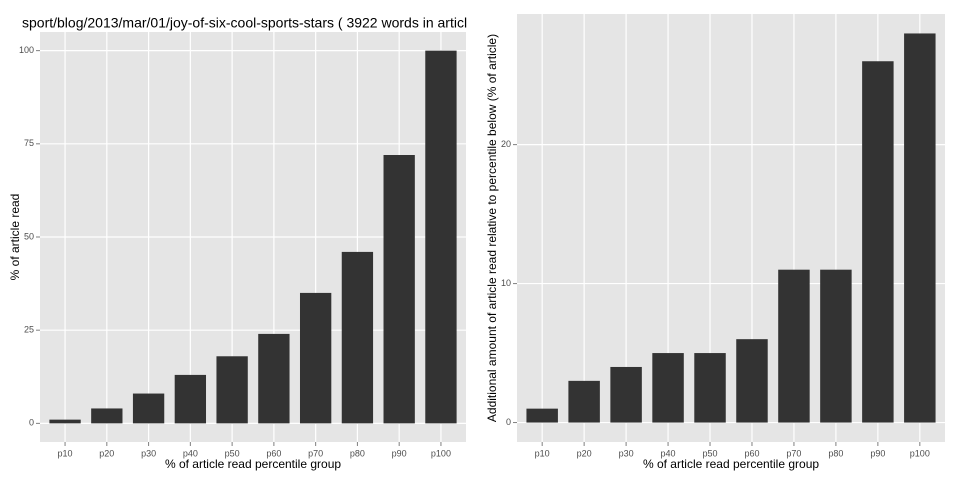 This screenshot has width=960, height=480. What do you see at coordinates (26, 50) in the screenshot?
I see `y-tick-label: 100` at bounding box center [26, 50].